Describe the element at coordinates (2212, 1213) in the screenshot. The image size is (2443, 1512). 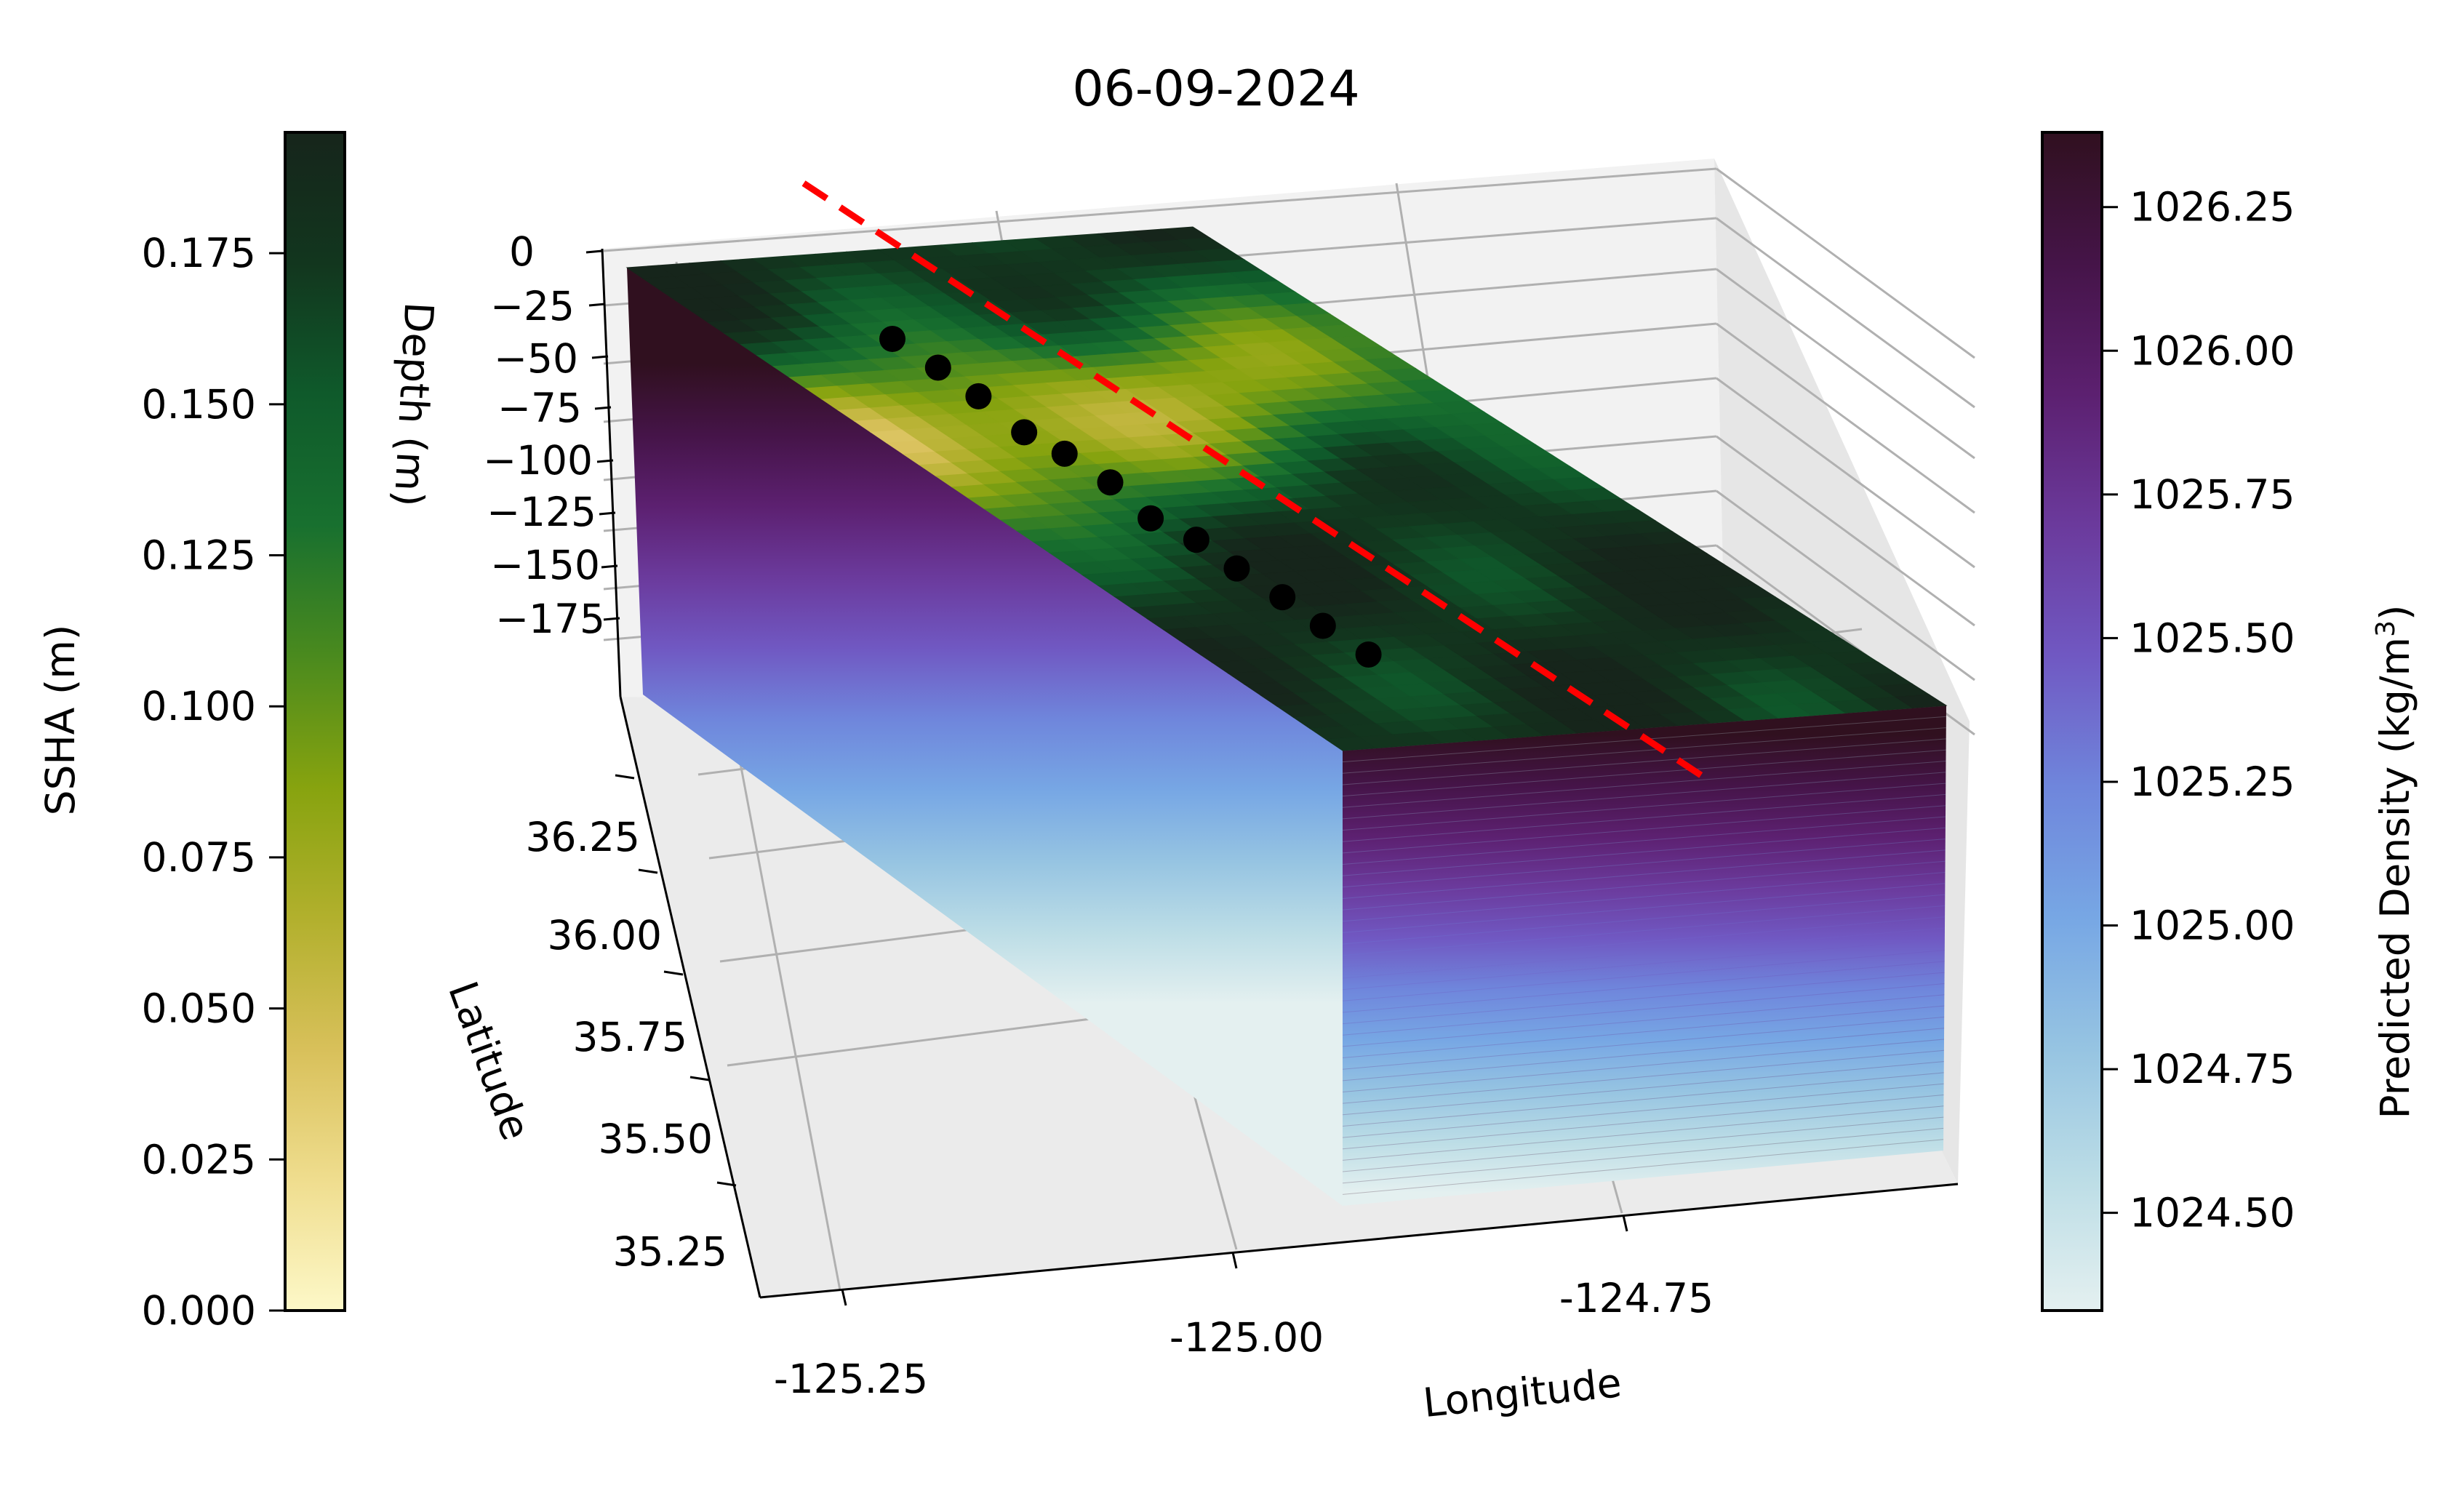
I see `density-colorbar-tick-label: 1024.50` at that location.